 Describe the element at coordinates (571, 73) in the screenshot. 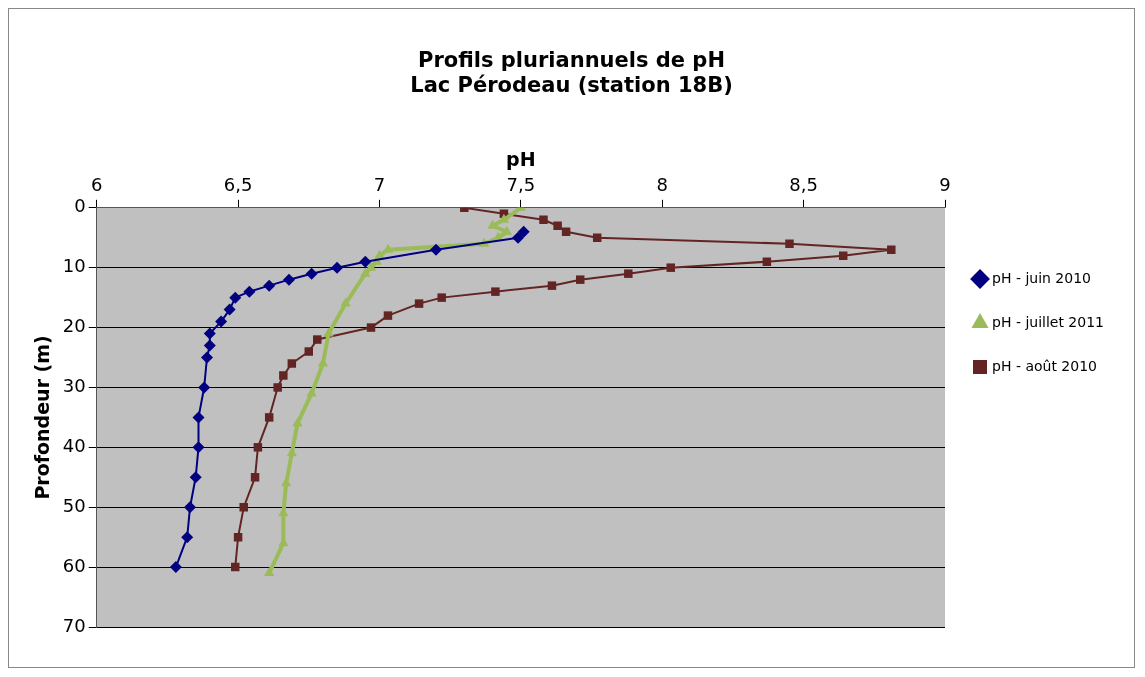

I see `chart-title: Profils pluriannuels de pH Lac Pérodeau (station 18B)` at that location.